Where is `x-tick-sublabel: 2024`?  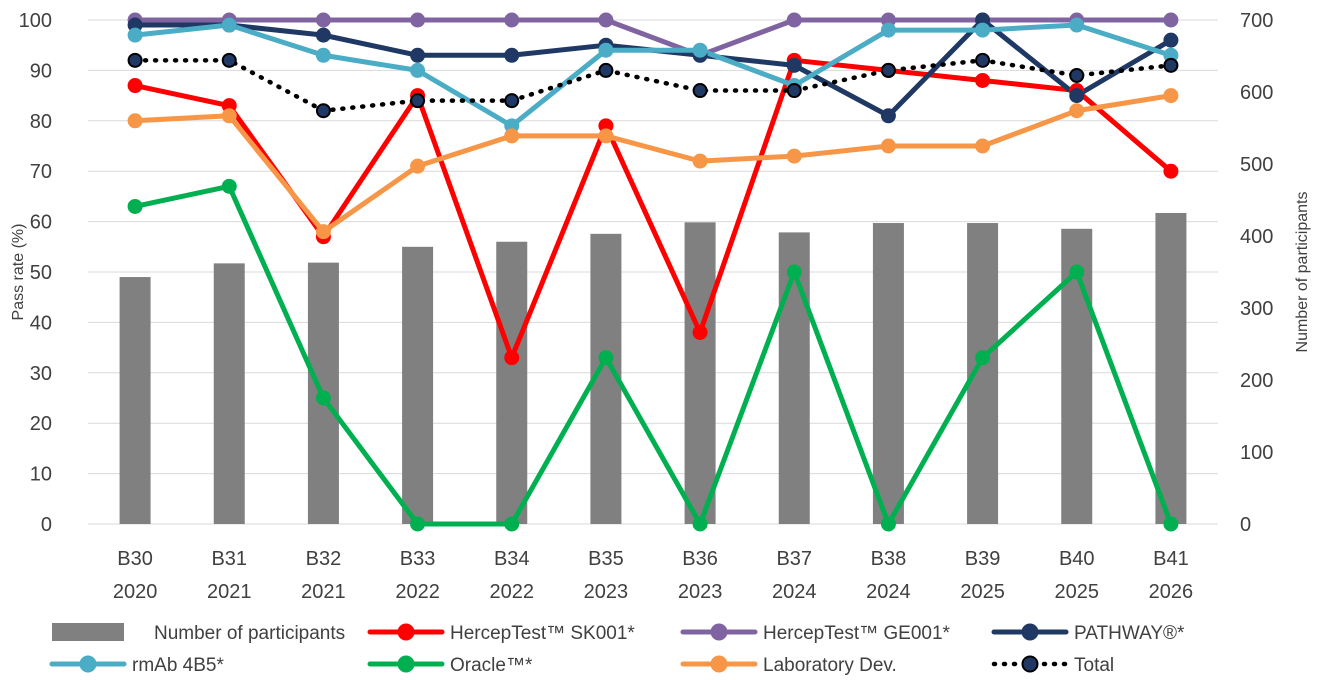
x-tick-sublabel: 2024 is located at coordinates (794, 592).